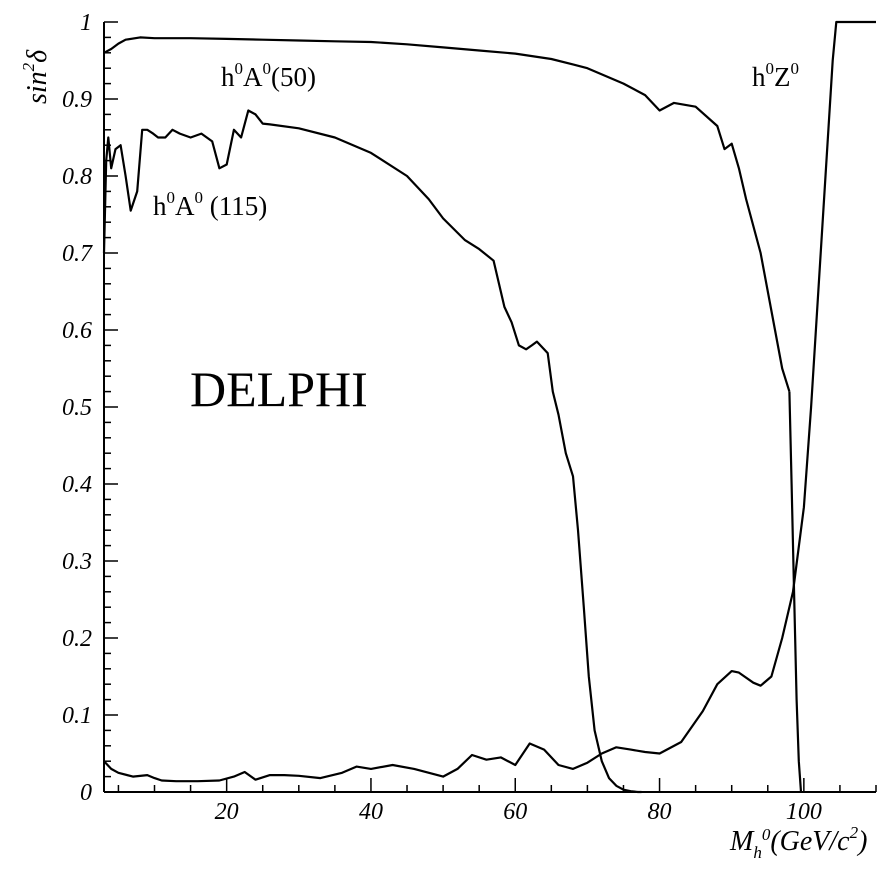 This screenshot has width=890, height=871. Describe the element at coordinates (86, 23) in the screenshot. I see `y-tick-label: 1` at that location.